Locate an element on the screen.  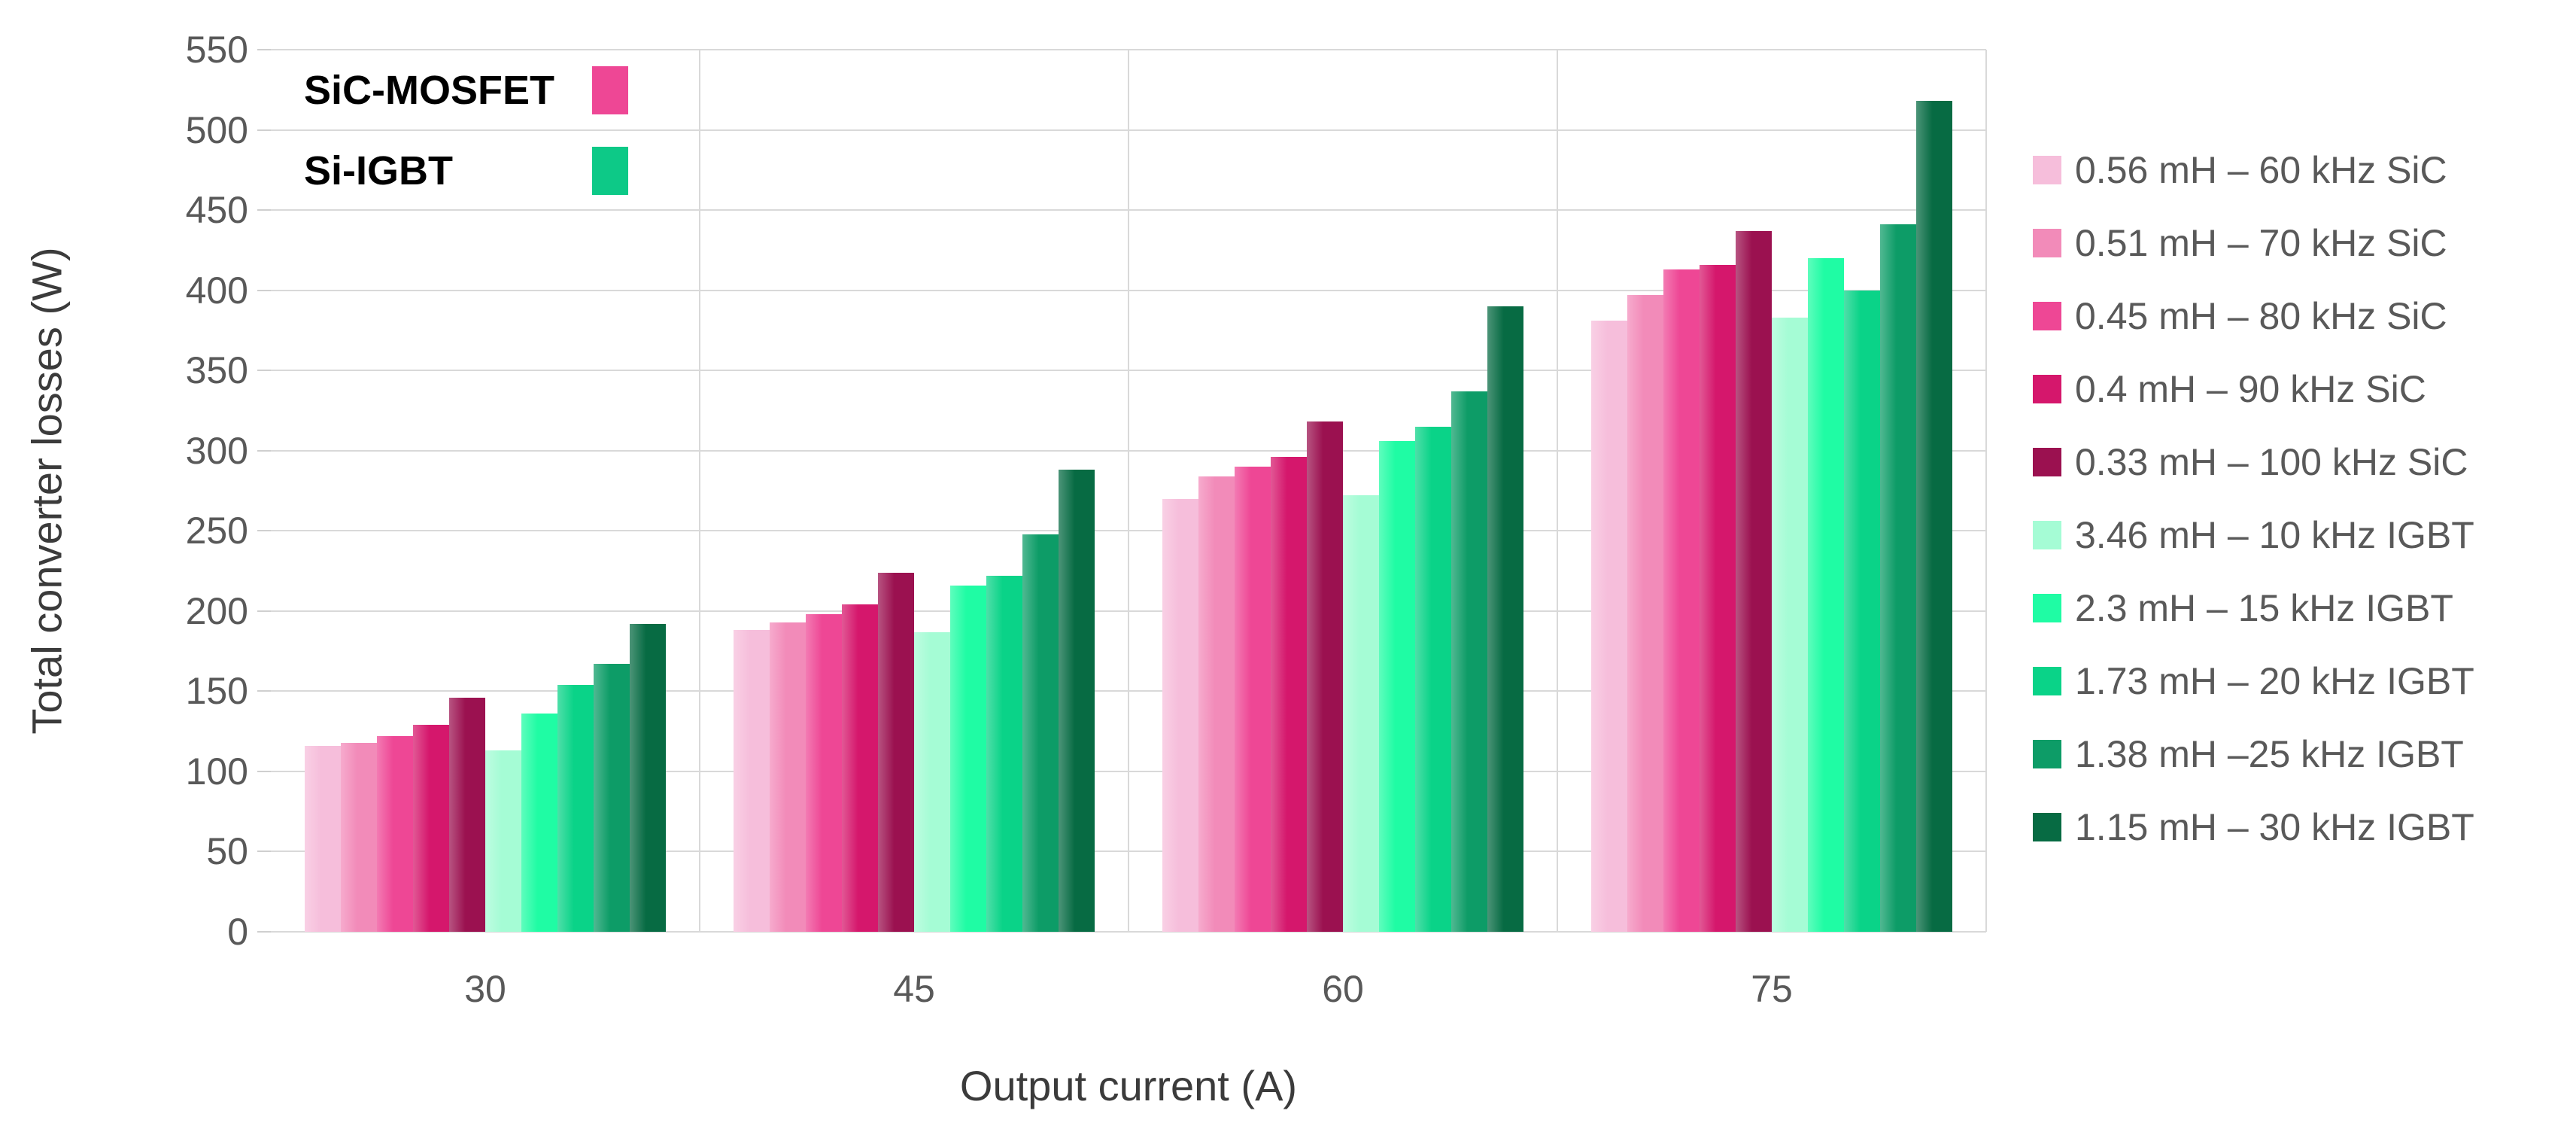
legend-item: 2.3 mH – 15 kHz IGBT is located at coordinates (2289, 608).